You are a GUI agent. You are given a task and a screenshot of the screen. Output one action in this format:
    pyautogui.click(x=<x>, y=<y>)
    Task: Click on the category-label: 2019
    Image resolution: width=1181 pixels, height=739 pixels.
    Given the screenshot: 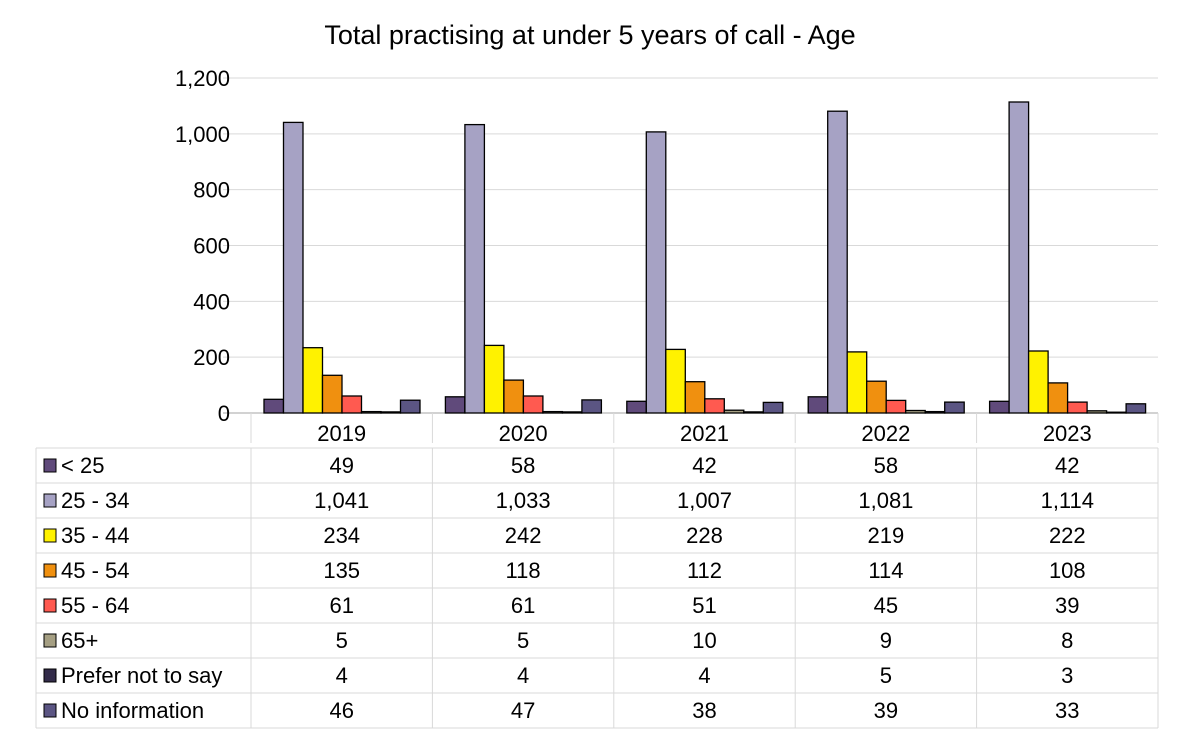 What is the action you would take?
    pyautogui.click(x=341, y=433)
    